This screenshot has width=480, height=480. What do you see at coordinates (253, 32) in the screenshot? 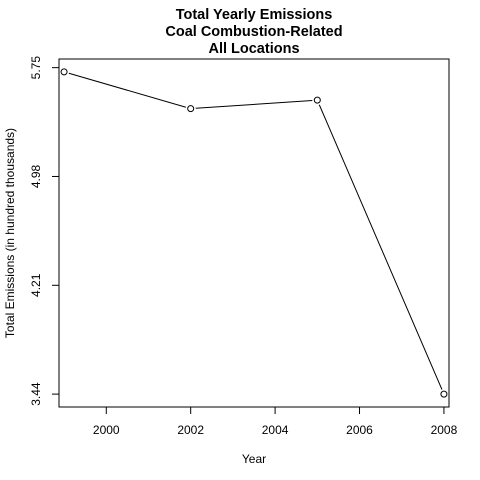
I see `chart-title-line-2: Coal Combustion-Related` at bounding box center [253, 32].